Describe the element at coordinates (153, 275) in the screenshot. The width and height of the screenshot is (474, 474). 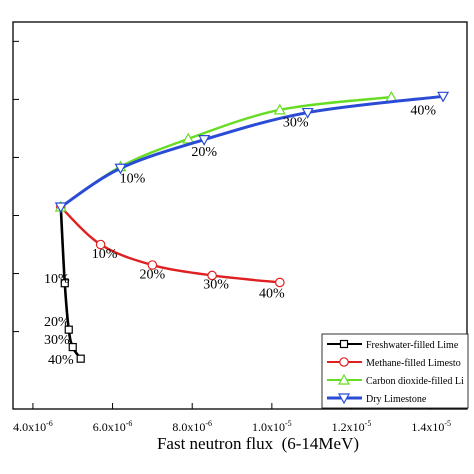
I see `point-label-methane-filled-limesto-1: 20%` at that location.